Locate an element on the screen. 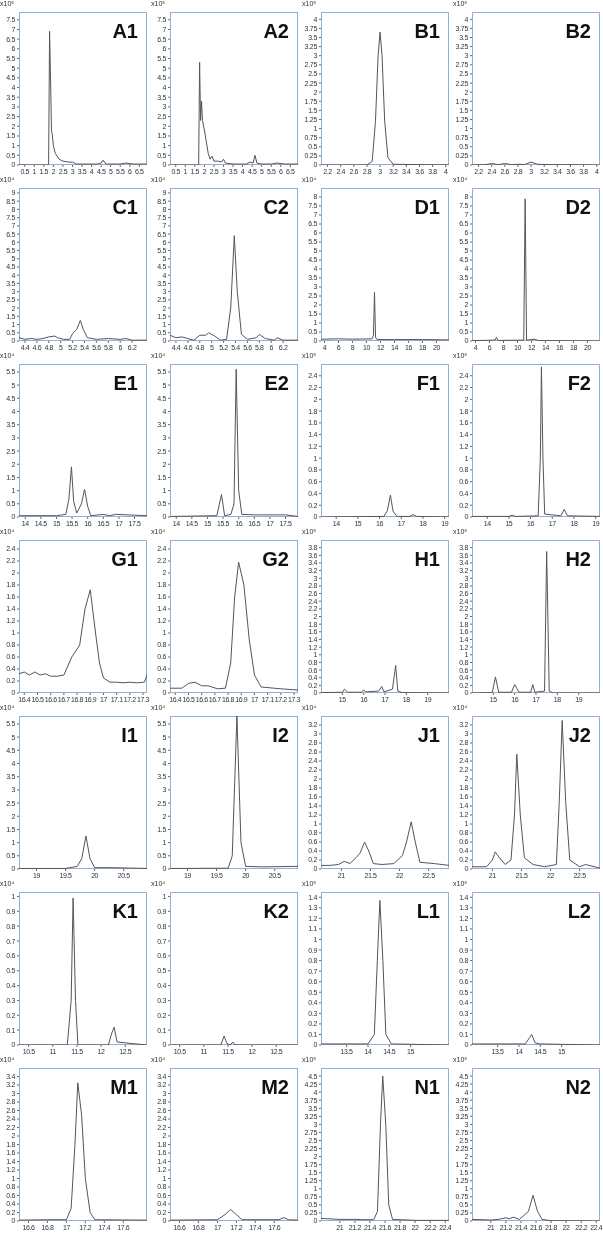  chart-title: K2 is located at coordinates (276, 911).